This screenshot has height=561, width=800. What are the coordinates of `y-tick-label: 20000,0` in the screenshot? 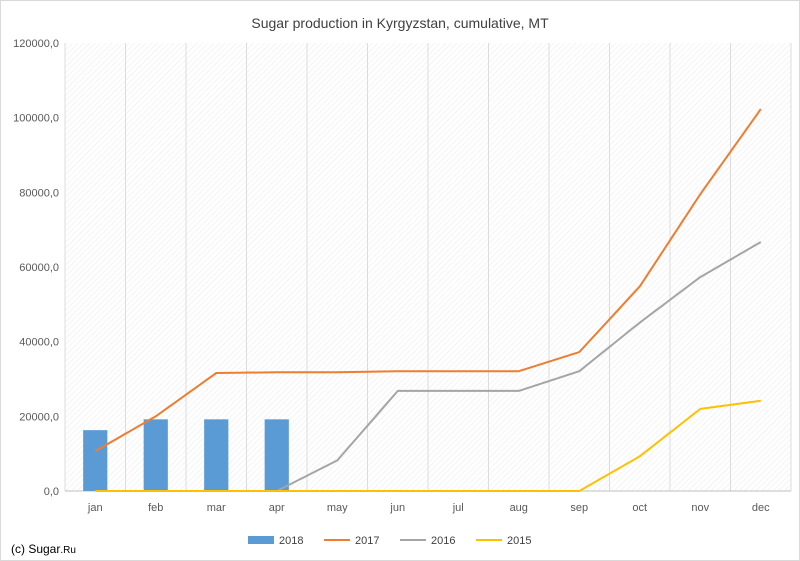 It's located at (39, 417).